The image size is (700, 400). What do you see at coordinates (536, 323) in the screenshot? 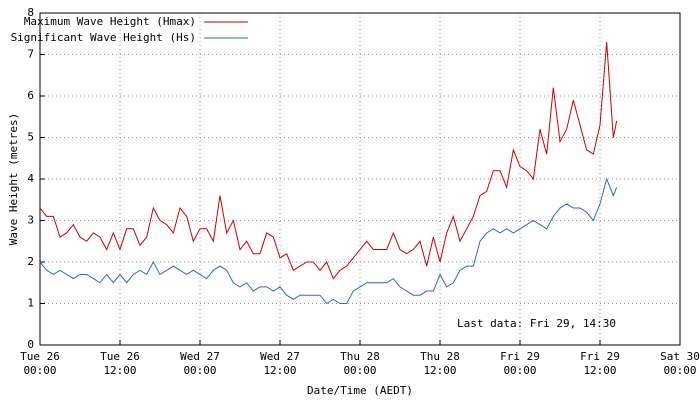
I see `annotation: Last data: Fri 29, 14:30` at bounding box center [536, 323].